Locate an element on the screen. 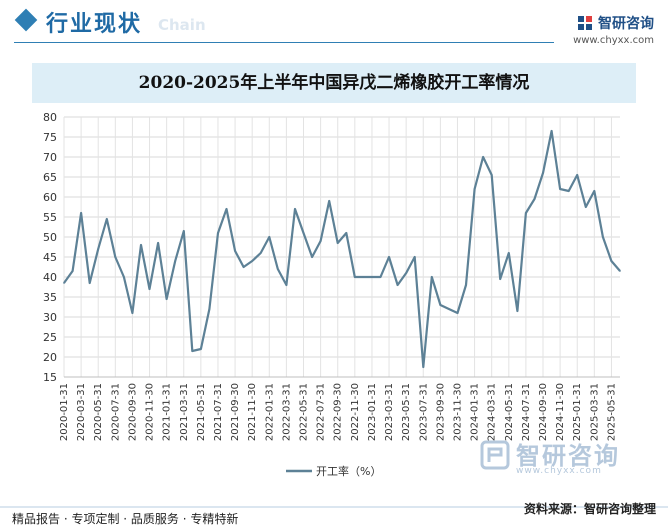  x-tick-label: 2024-11-30 is located at coordinates (560, 412).